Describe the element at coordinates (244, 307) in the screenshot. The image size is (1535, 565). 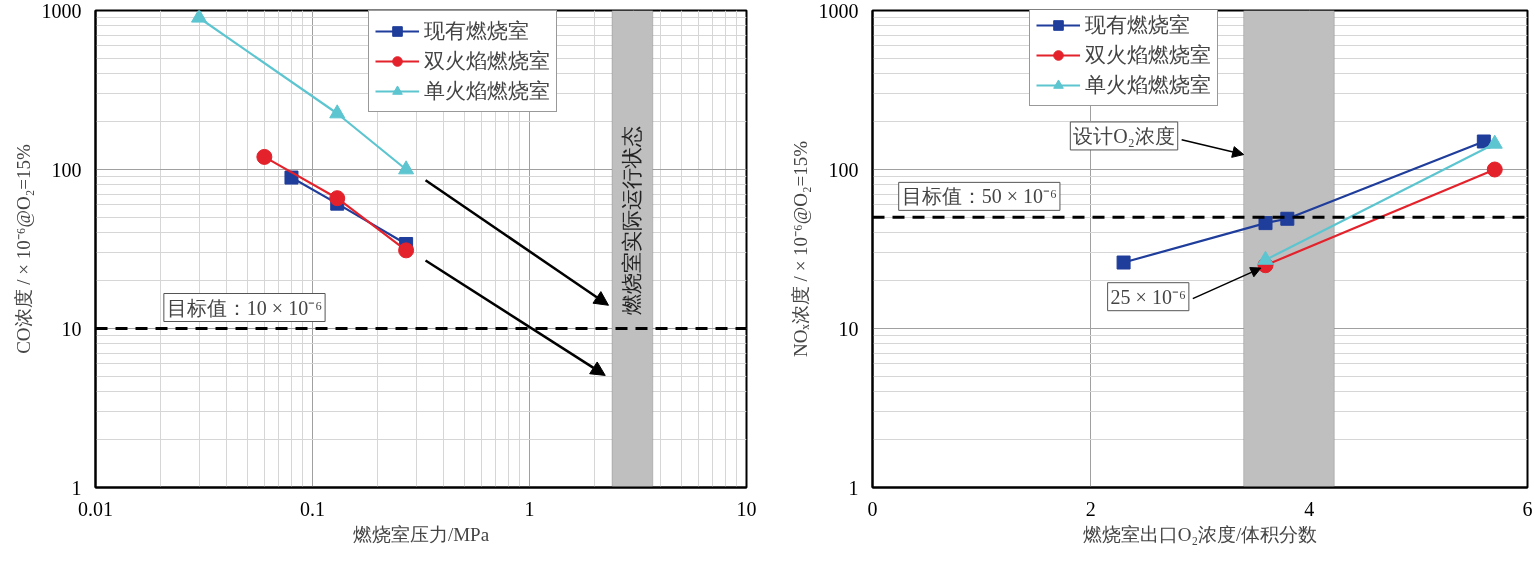
I see `ref-line-label: 目标值：10 × 10⁻⁶` at that location.